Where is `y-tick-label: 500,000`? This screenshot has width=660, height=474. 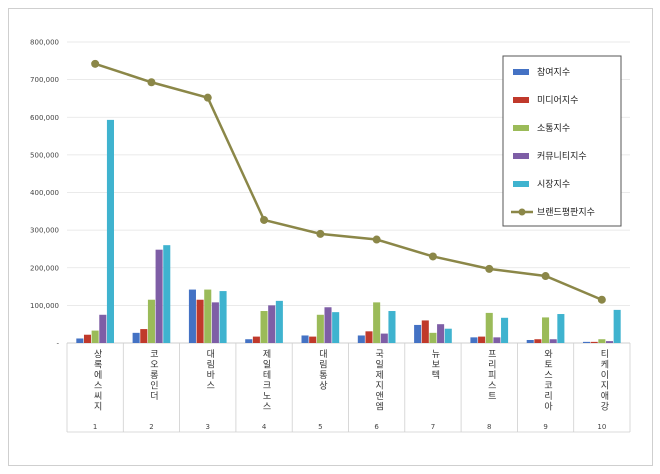 y-tick-label: 500,000 is located at coordinates (44, 155).